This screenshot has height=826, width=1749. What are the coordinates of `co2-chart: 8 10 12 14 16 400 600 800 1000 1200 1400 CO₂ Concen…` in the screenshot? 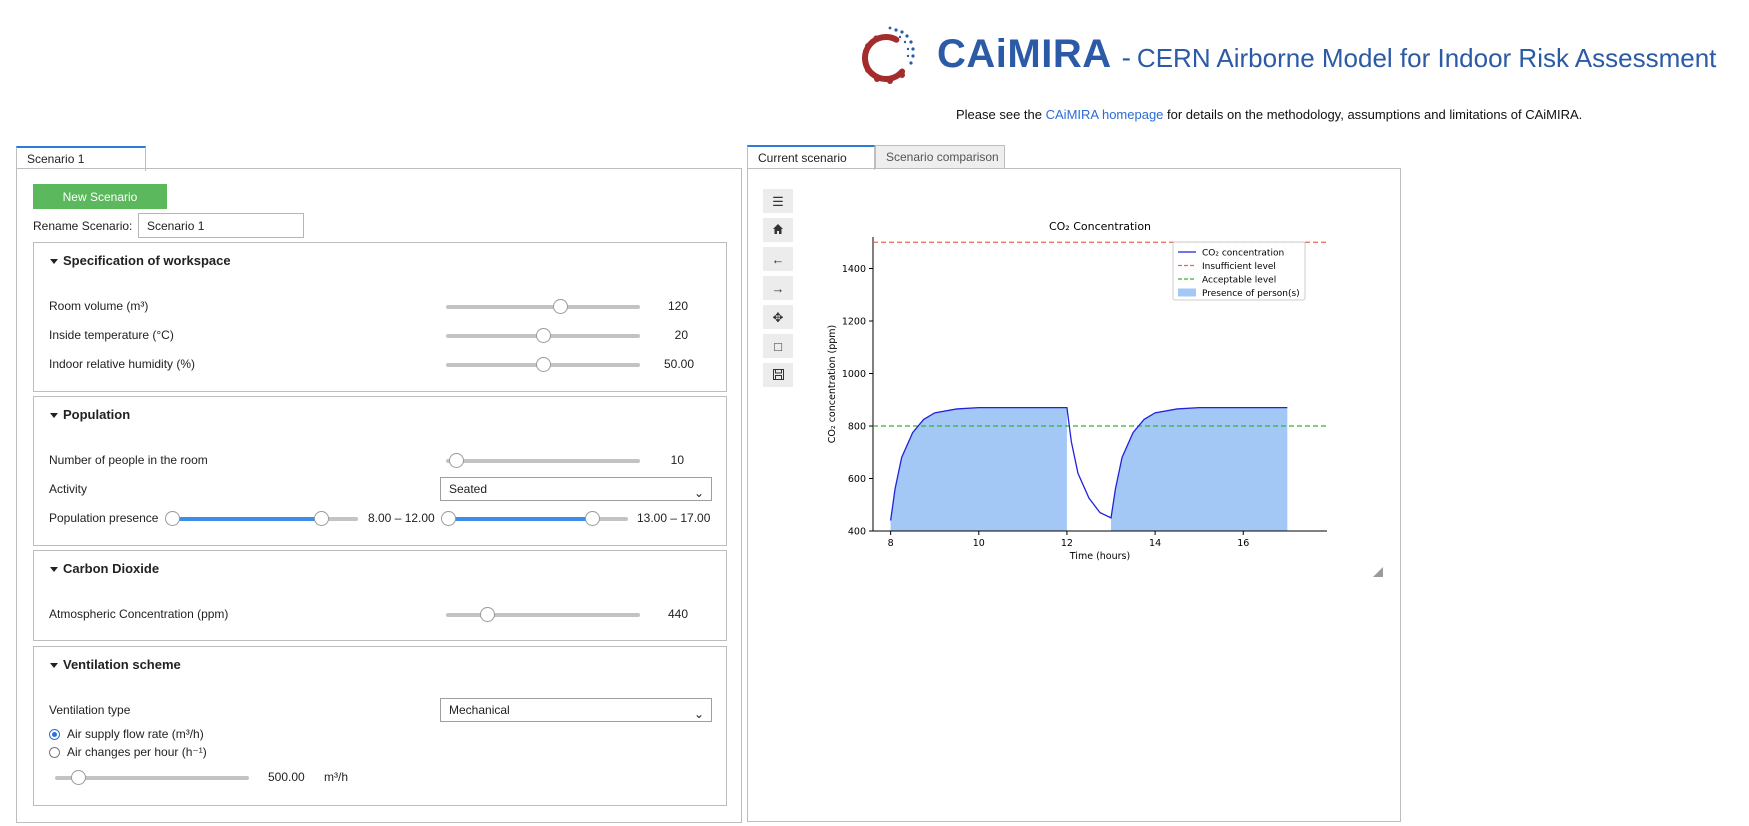 It's located at (1077, 391).